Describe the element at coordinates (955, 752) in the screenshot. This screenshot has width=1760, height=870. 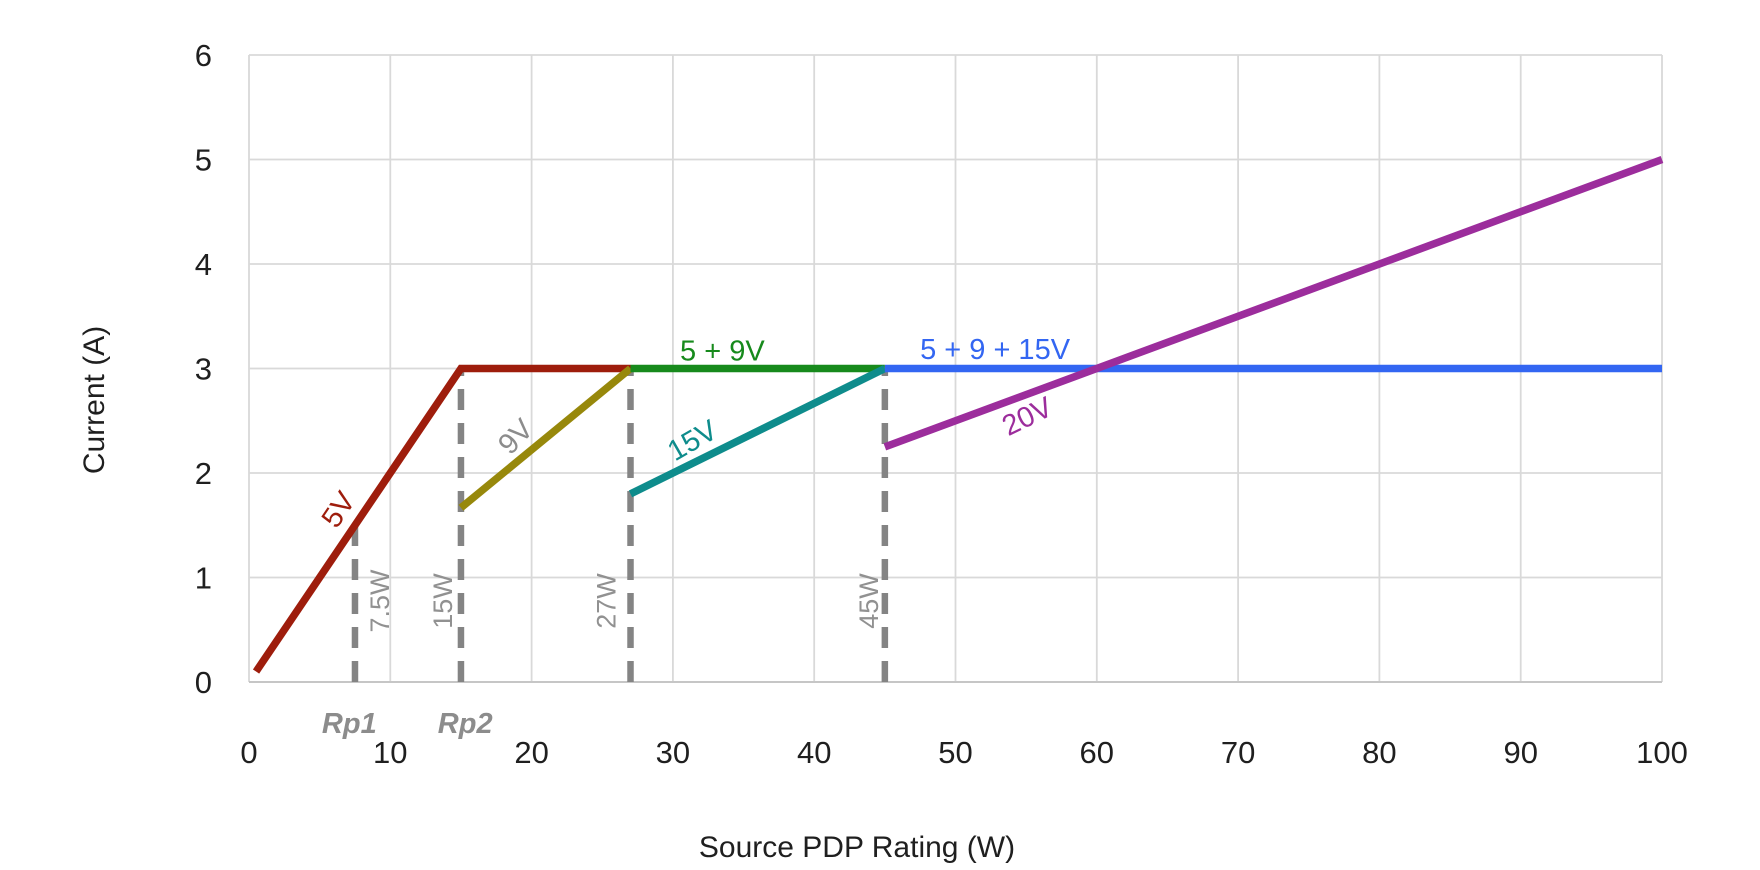
I see `x-tick-label: 50` at that location.